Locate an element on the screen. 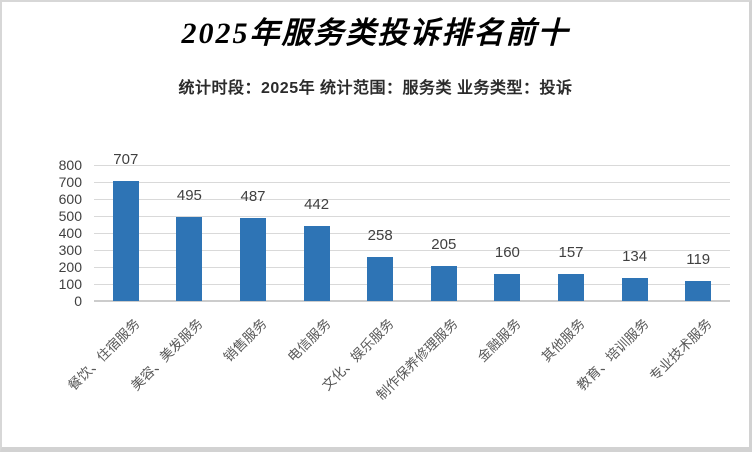  x-axis-category-label: 专业技术服务 is located at coordinates (680, 350).